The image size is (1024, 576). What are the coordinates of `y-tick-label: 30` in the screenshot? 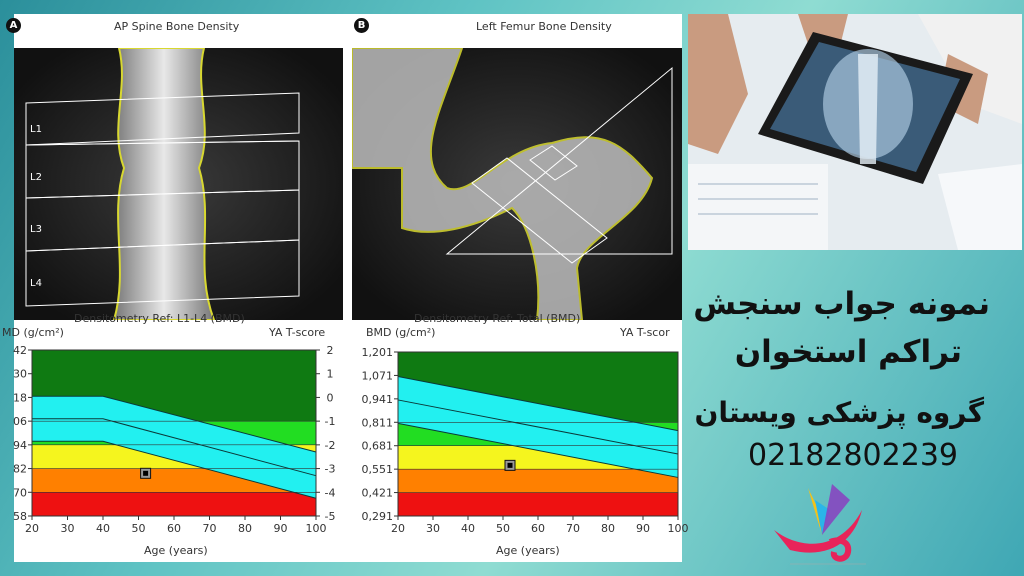 It's located at (20, 374).